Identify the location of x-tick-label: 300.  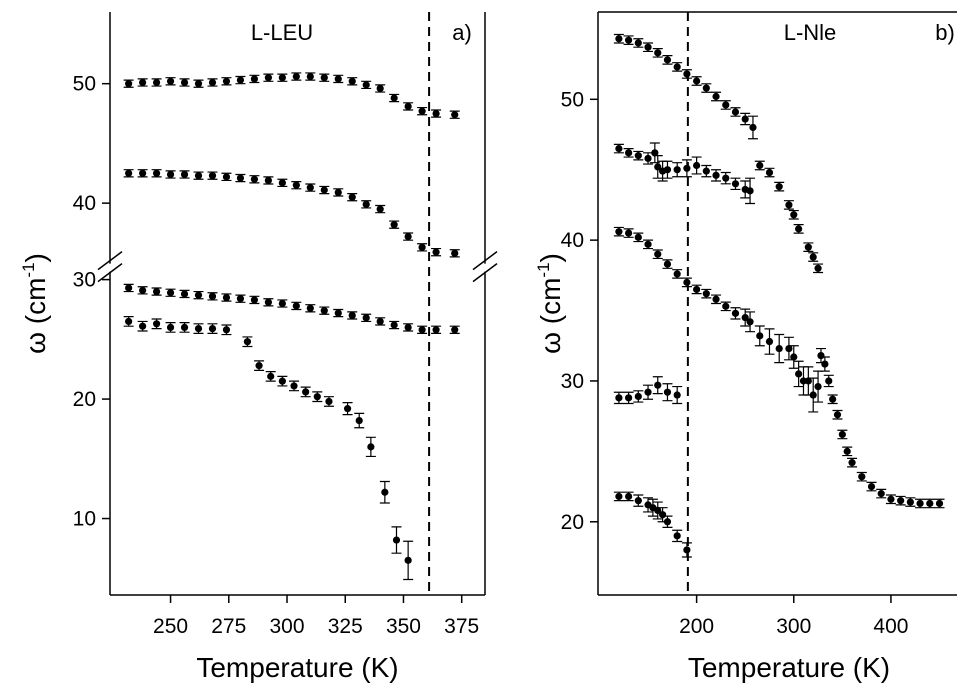
(286, 626).